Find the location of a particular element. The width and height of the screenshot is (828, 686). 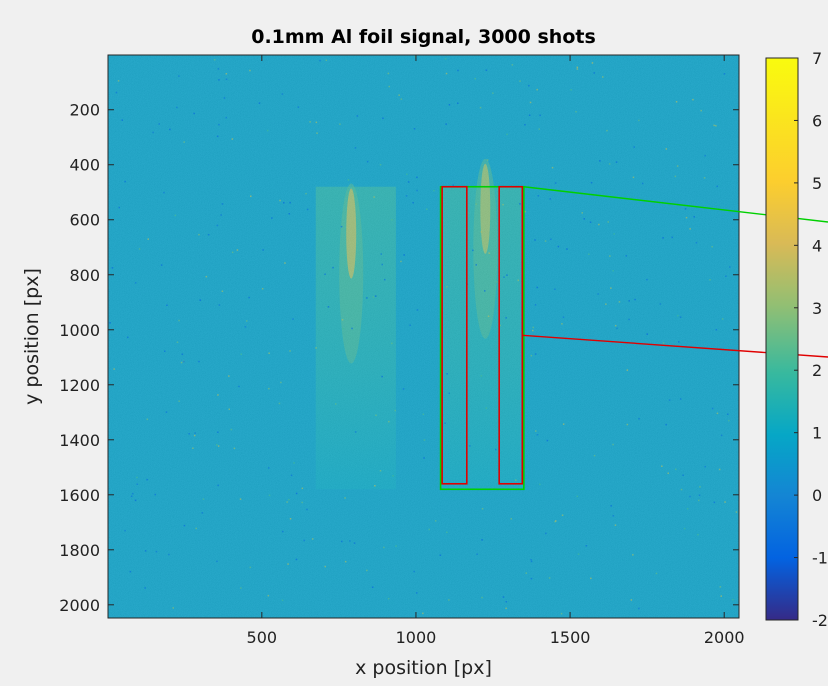

chart-title: 0.1mm Al foil signal, 3000 shots is located at coordinates (423, 37).